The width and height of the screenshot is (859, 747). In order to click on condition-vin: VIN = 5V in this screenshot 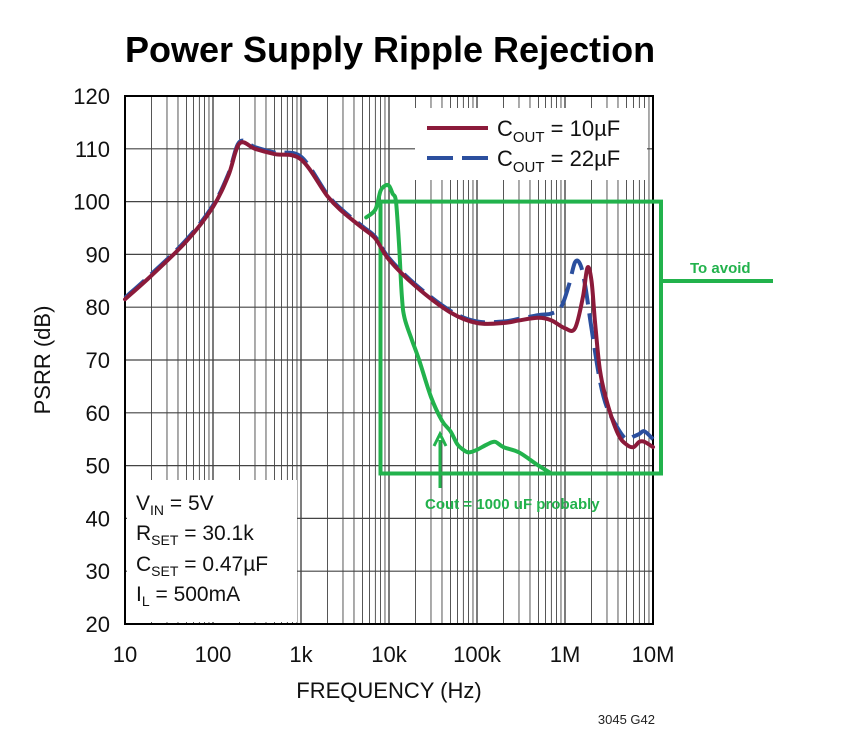, I will do `click(175, 505)`.